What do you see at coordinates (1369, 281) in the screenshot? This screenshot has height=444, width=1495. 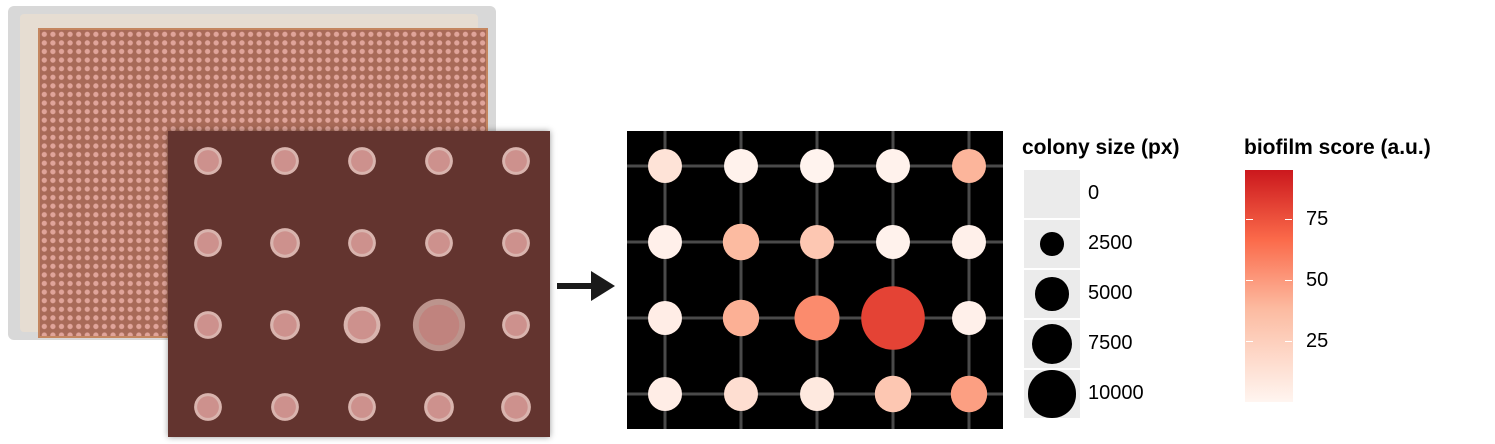 I see `biofilm-score-legend: biofilm score (a.u.) 25 50 75` at bounding box center [1369, 281].